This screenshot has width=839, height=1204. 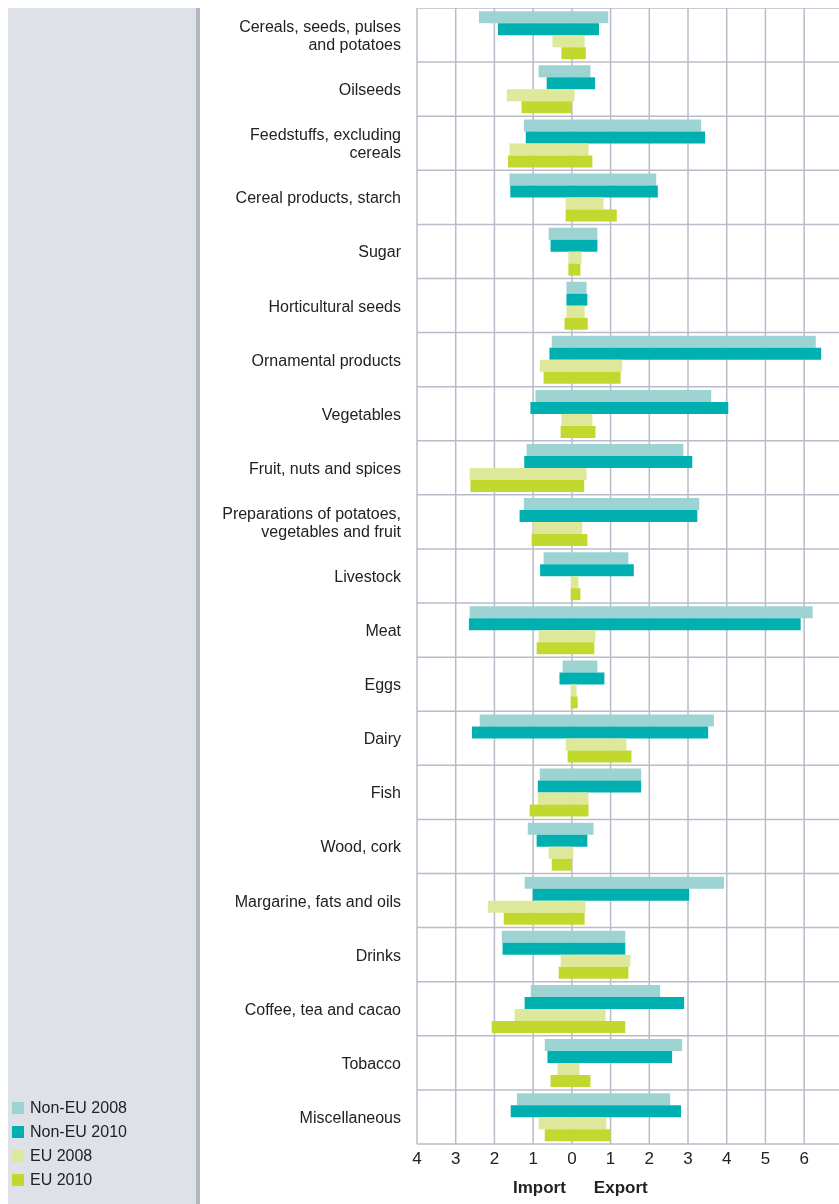 What do you see at coordinates (572, 1159) in the screenshot?
I see `x-tick-label: 0` at bounding box center [572, 1159].